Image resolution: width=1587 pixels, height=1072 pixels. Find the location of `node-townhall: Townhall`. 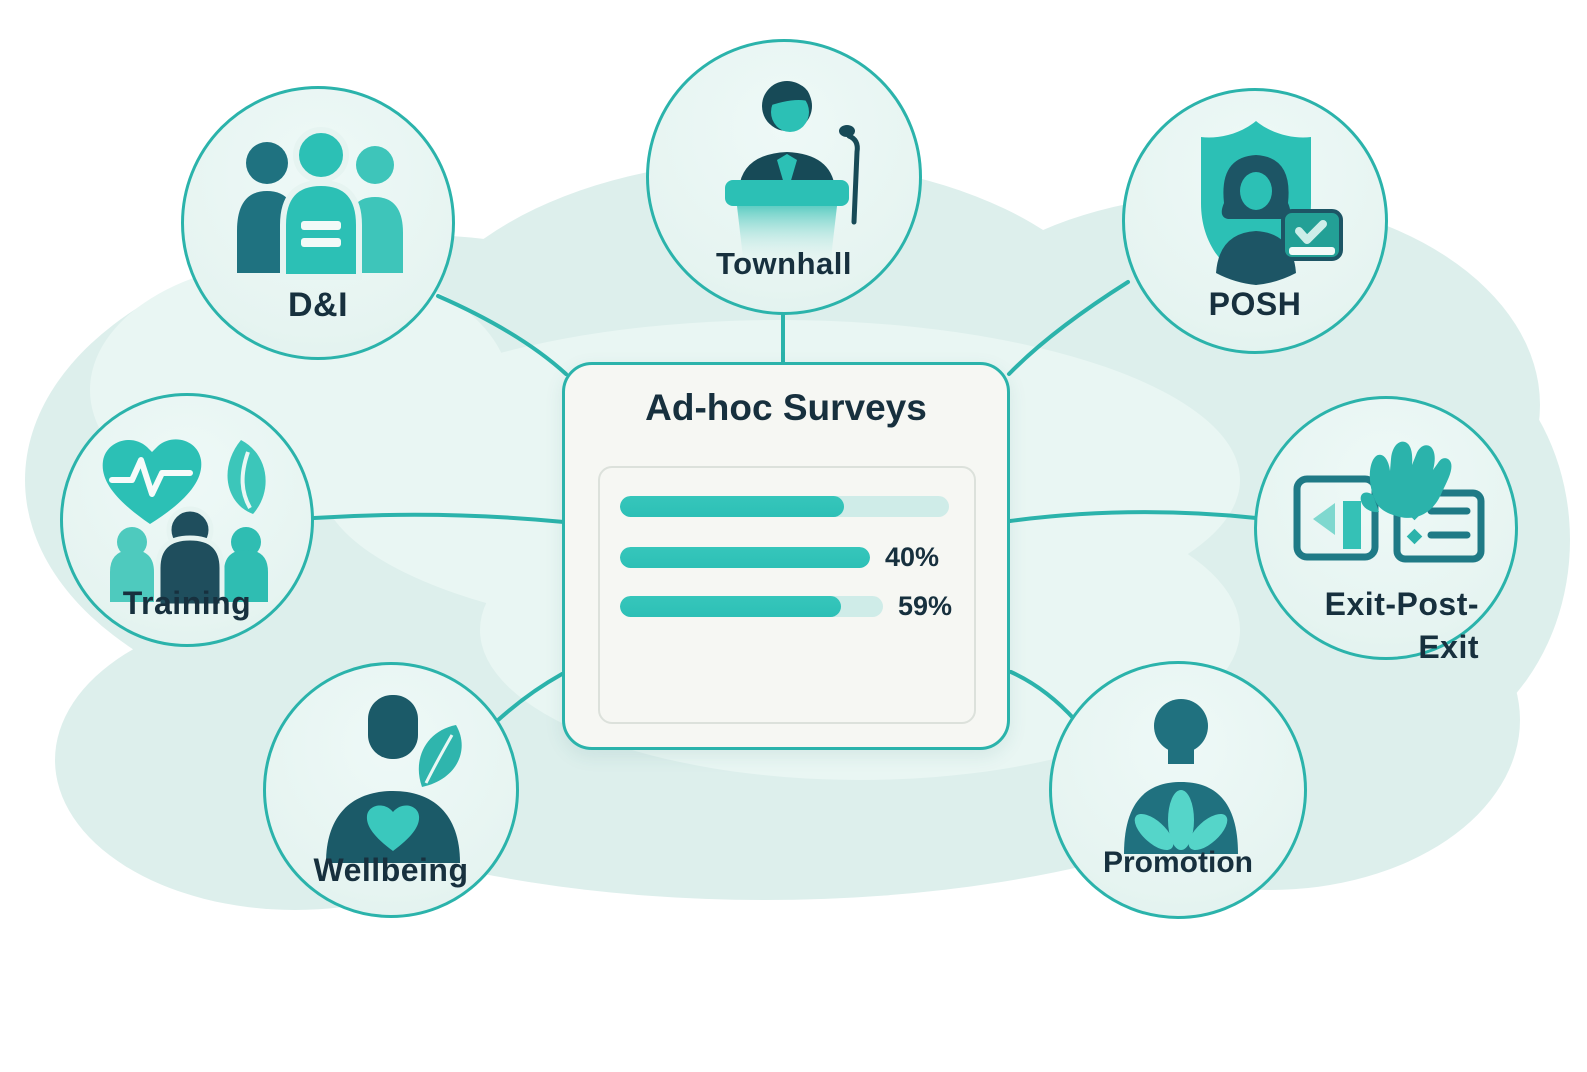

node-townhall: Townhall is located at coordinates (784, 177).